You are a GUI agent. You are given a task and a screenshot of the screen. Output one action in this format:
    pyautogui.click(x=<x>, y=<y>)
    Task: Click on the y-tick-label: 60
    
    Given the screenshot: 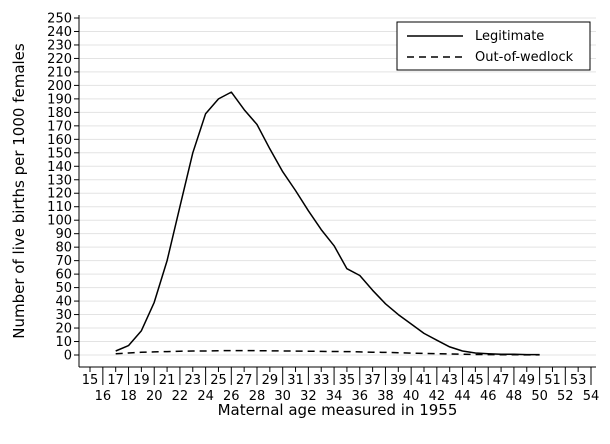 What is the action you would take?
    pyautogui.click(x=63, y=275)
    